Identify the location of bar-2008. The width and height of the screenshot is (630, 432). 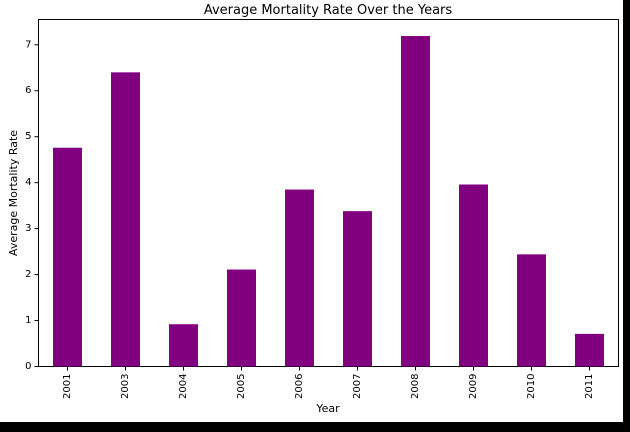
(415, 201).